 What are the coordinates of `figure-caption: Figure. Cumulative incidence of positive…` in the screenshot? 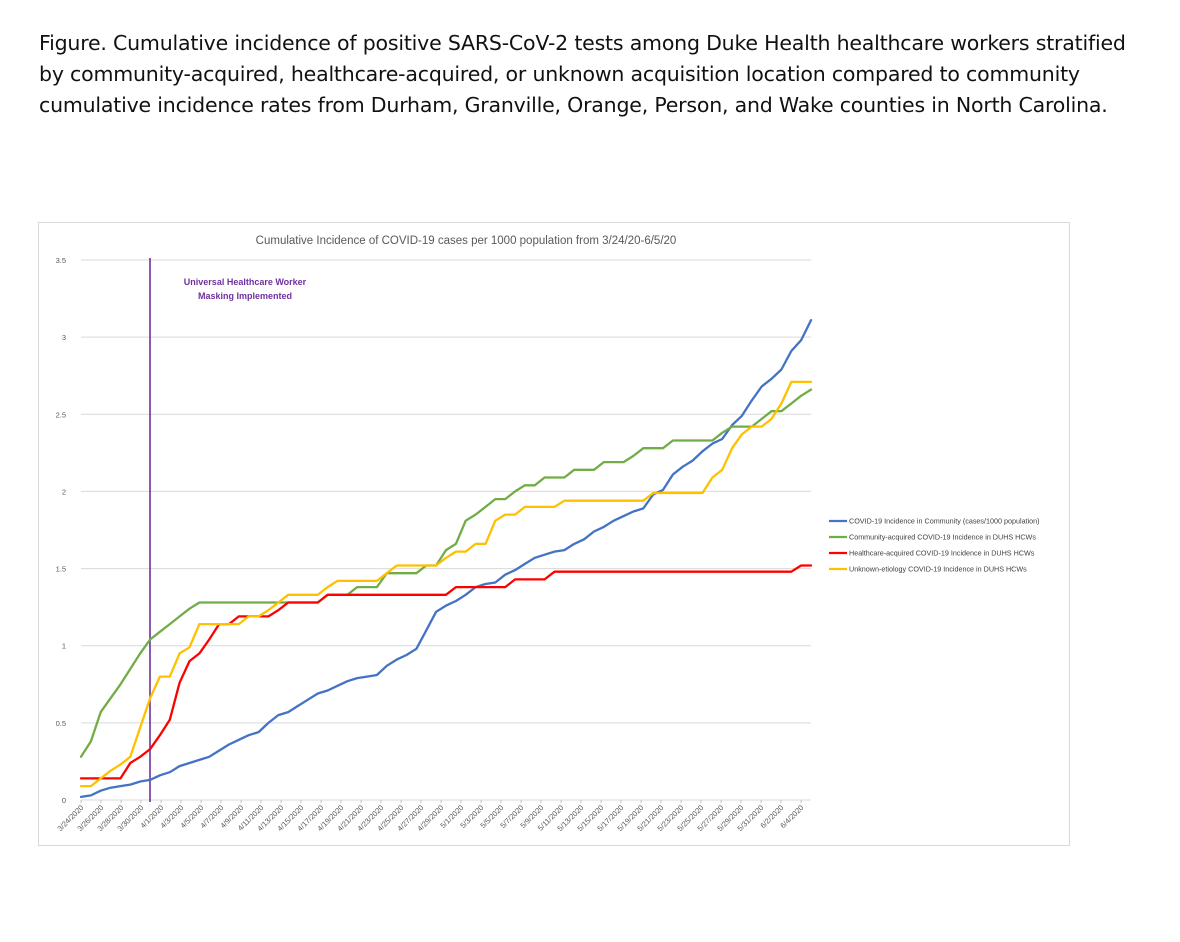 It's located at (582, 74).